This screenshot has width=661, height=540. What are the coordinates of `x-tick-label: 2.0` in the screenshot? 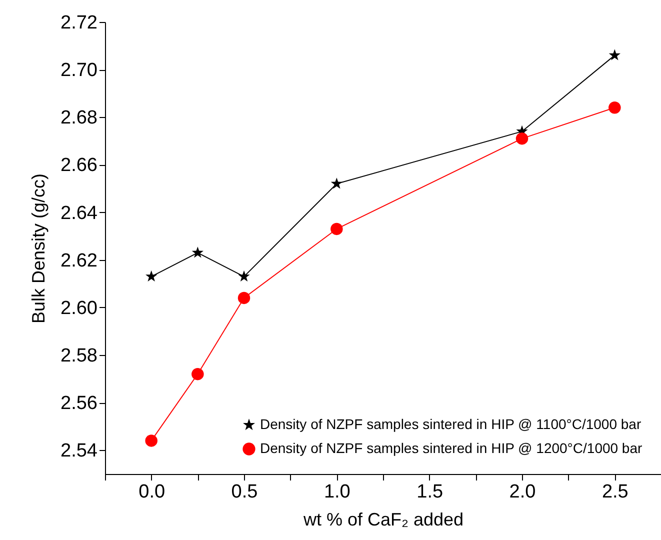 It's located at (522, 492).